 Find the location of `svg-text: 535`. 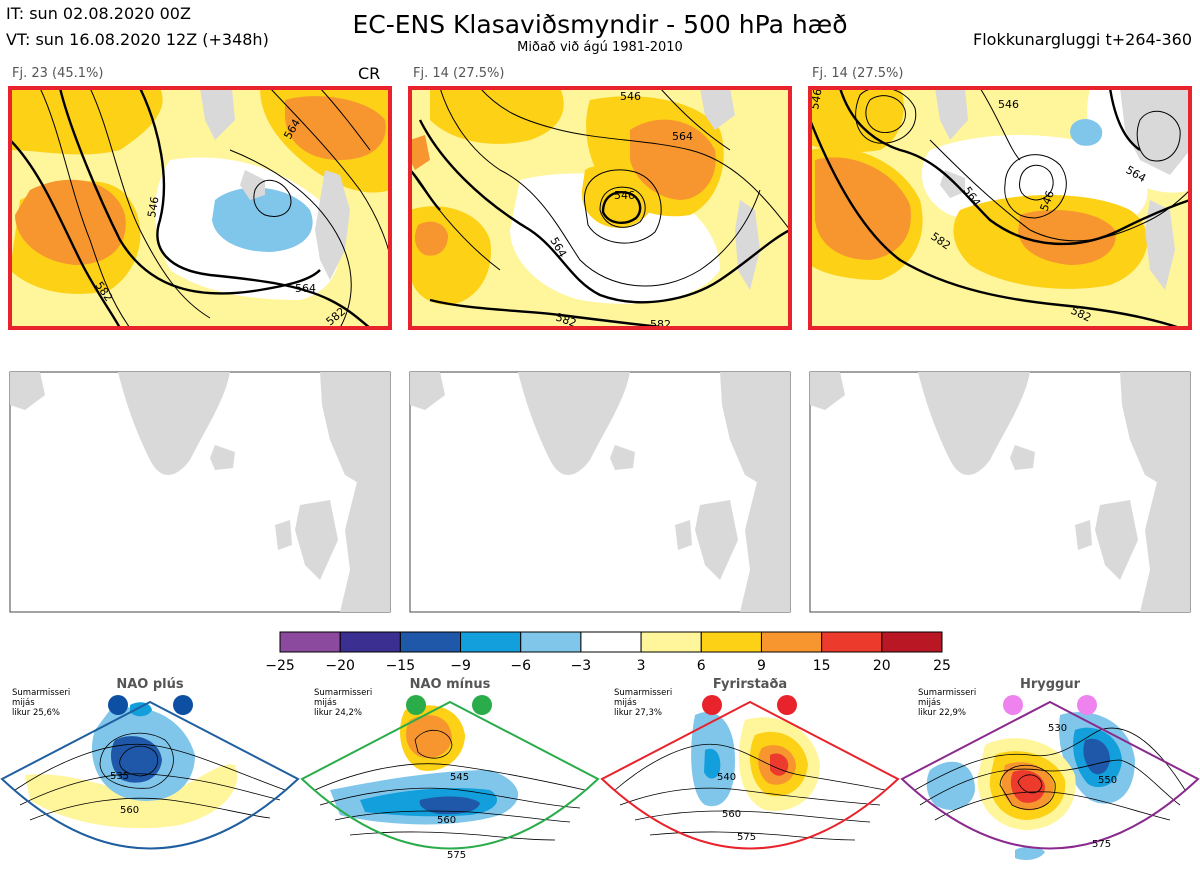

svg-text: 535 is located at coordinates (119, 776).